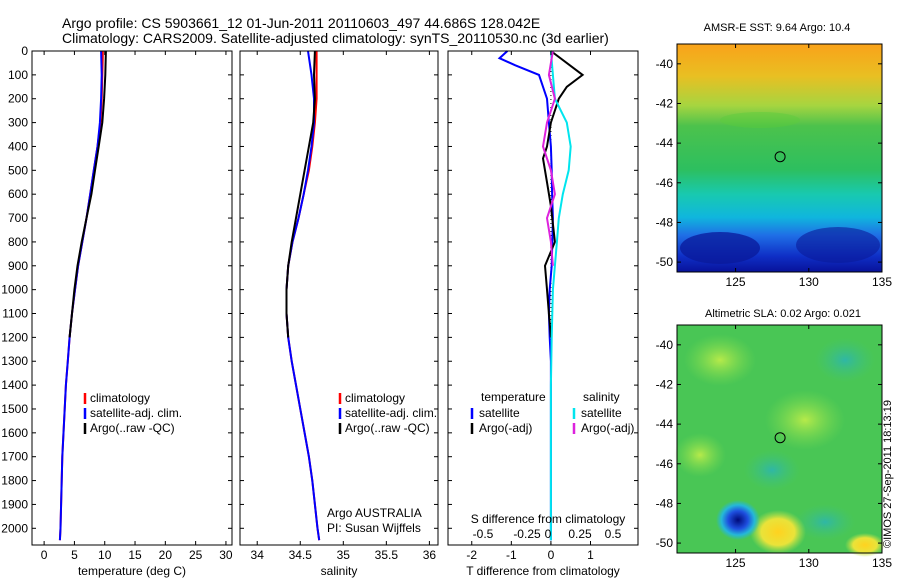 The height and width of the screenshot is (580, 900). Describe the element at coordinates (613, 534) in the screenshot. I see `s-tick-label: 0.5` at that location.